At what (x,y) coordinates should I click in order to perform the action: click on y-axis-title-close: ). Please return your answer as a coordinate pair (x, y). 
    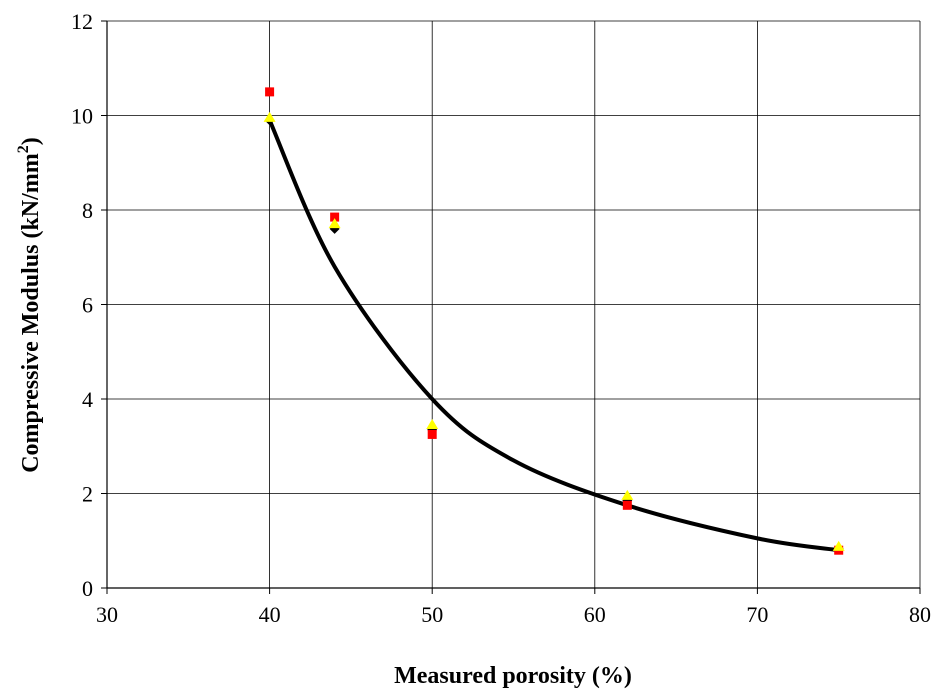
    Looking at the image, I should click on (31, 141).